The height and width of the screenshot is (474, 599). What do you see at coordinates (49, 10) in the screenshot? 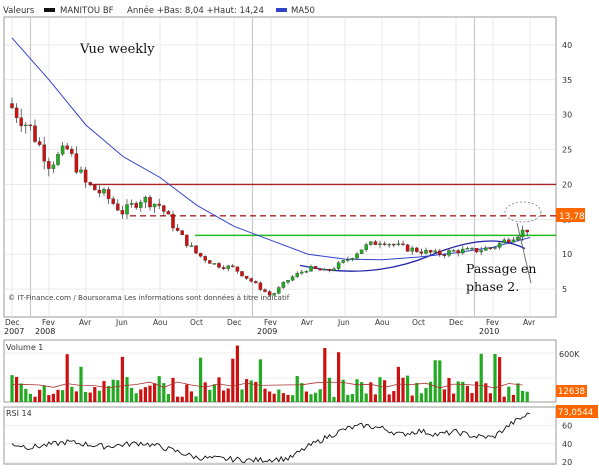
I see `series-legend-swatch` at bounding box center [49, 10].